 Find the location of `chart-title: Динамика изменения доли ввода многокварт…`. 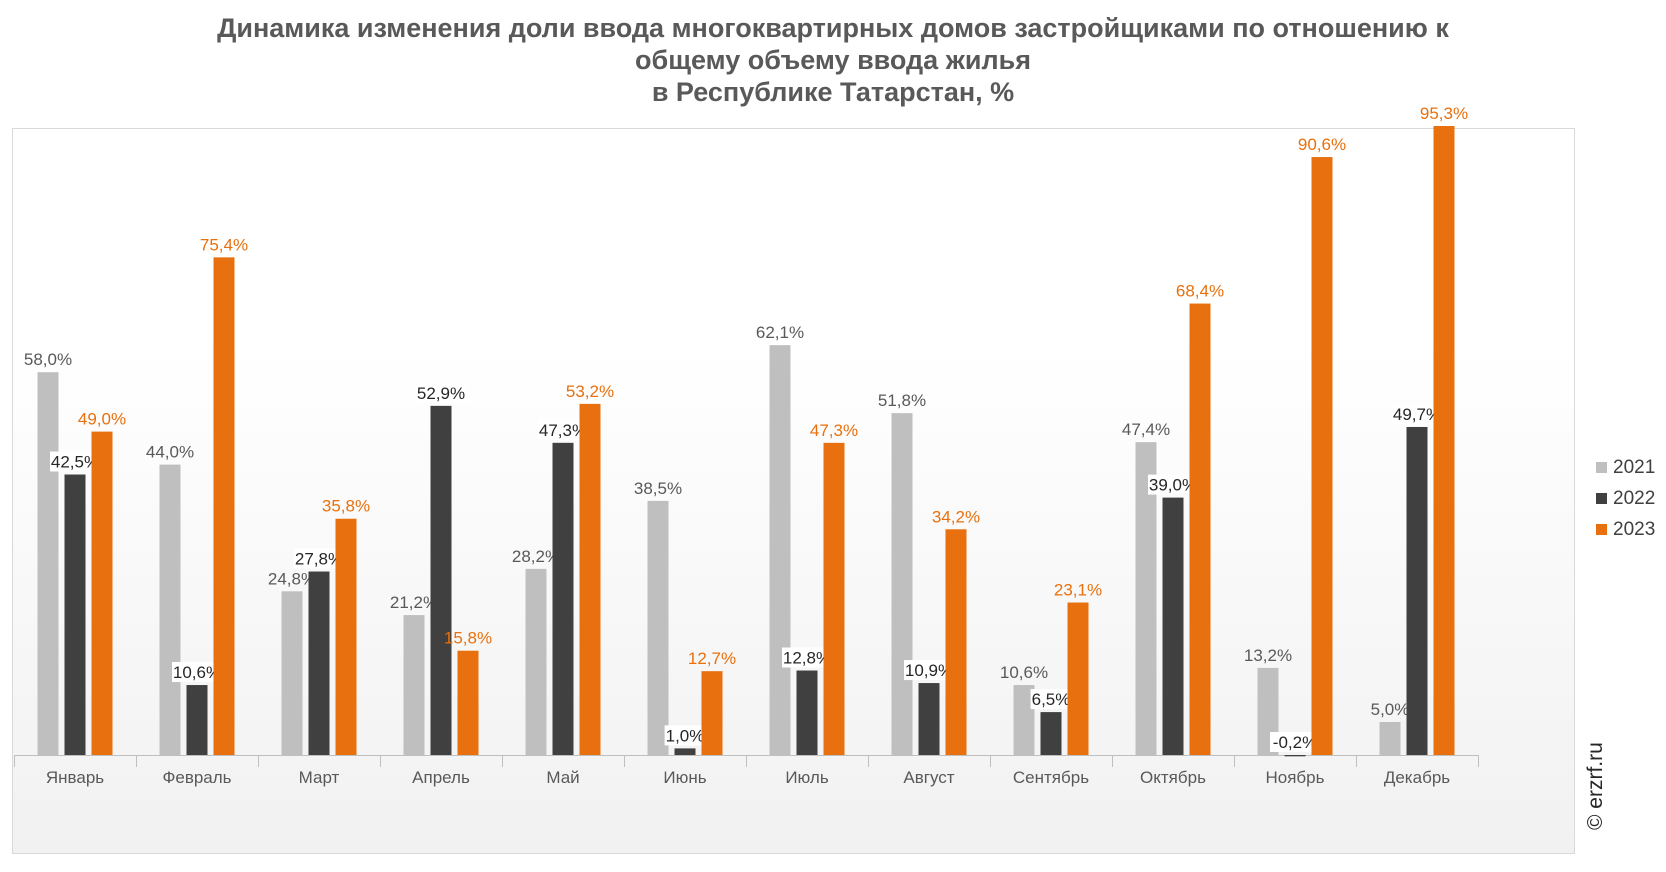

chart-title: Динамика изменения доли ввода многокварт… is located at coordinates (833, 60).